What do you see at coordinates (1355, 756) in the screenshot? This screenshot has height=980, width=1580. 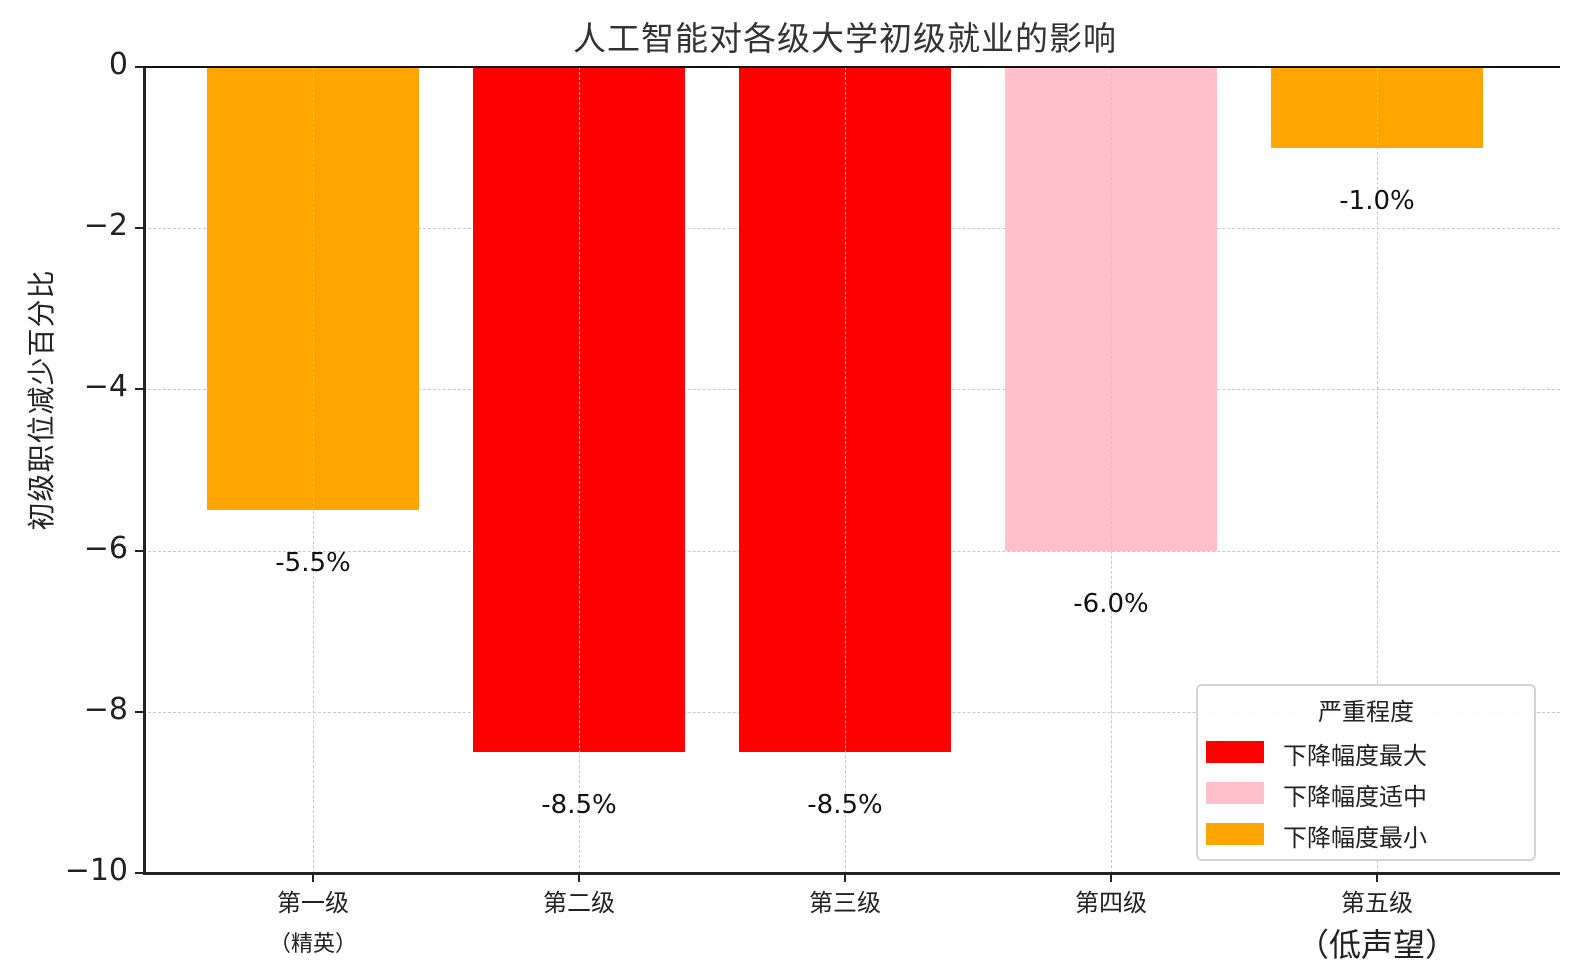 I see `legend-label: 下降幅度最大` at bounding box center [1355, 756].